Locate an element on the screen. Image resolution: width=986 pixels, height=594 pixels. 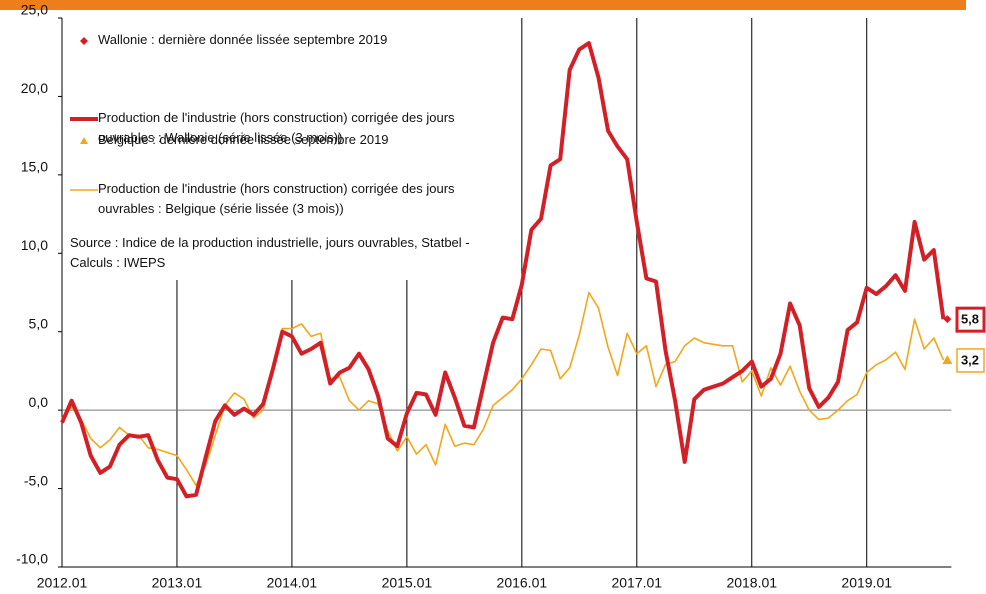
y-tick-label: 5,0 is located at coordinates (39, 323).